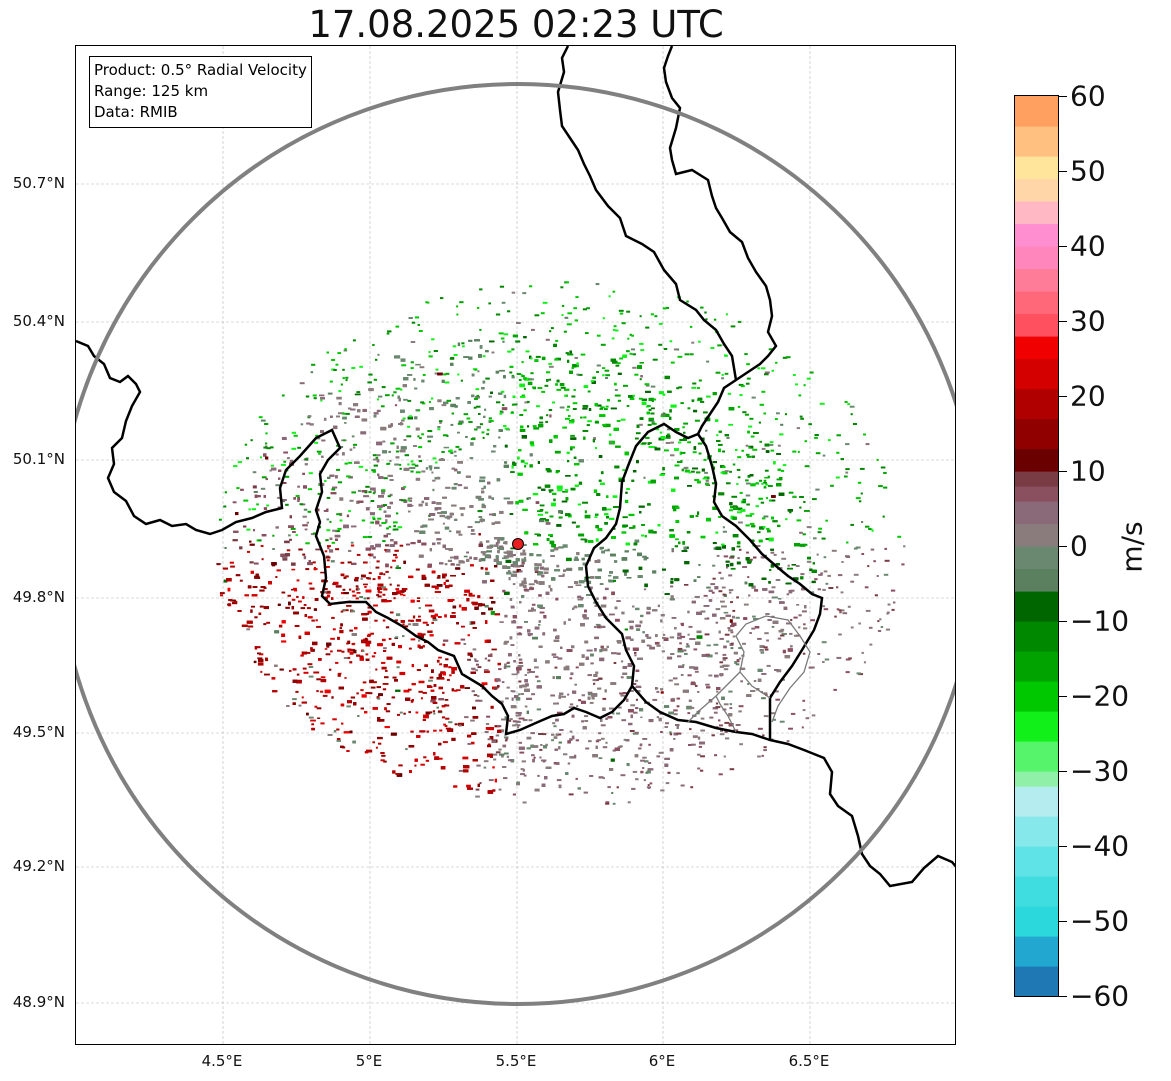 This screenshot has height=1081, width=1171. Describe the element at coordinates (516, 24) in the screenshot. I see `map-title: 17.08.2025 02:23 UTC` at that location.